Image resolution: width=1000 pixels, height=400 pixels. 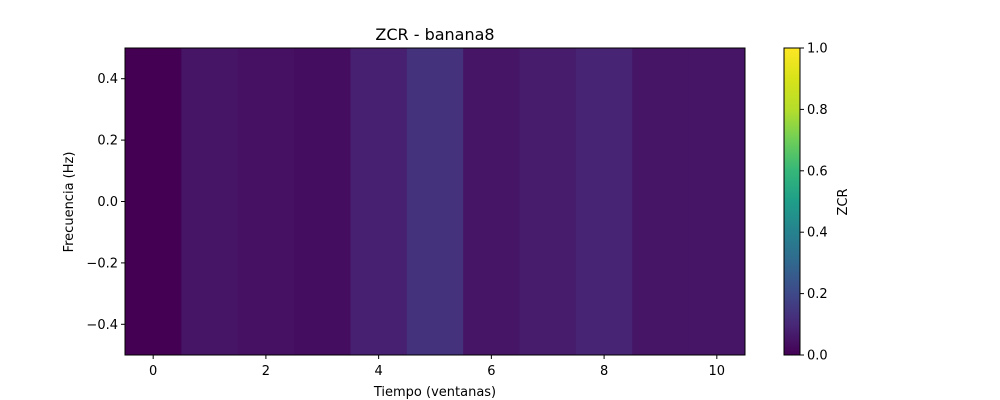 What do you see at coordinates (153, 371) in the screenshot?
I see `x-tick-label: 0` at bounding box center [153, 371].